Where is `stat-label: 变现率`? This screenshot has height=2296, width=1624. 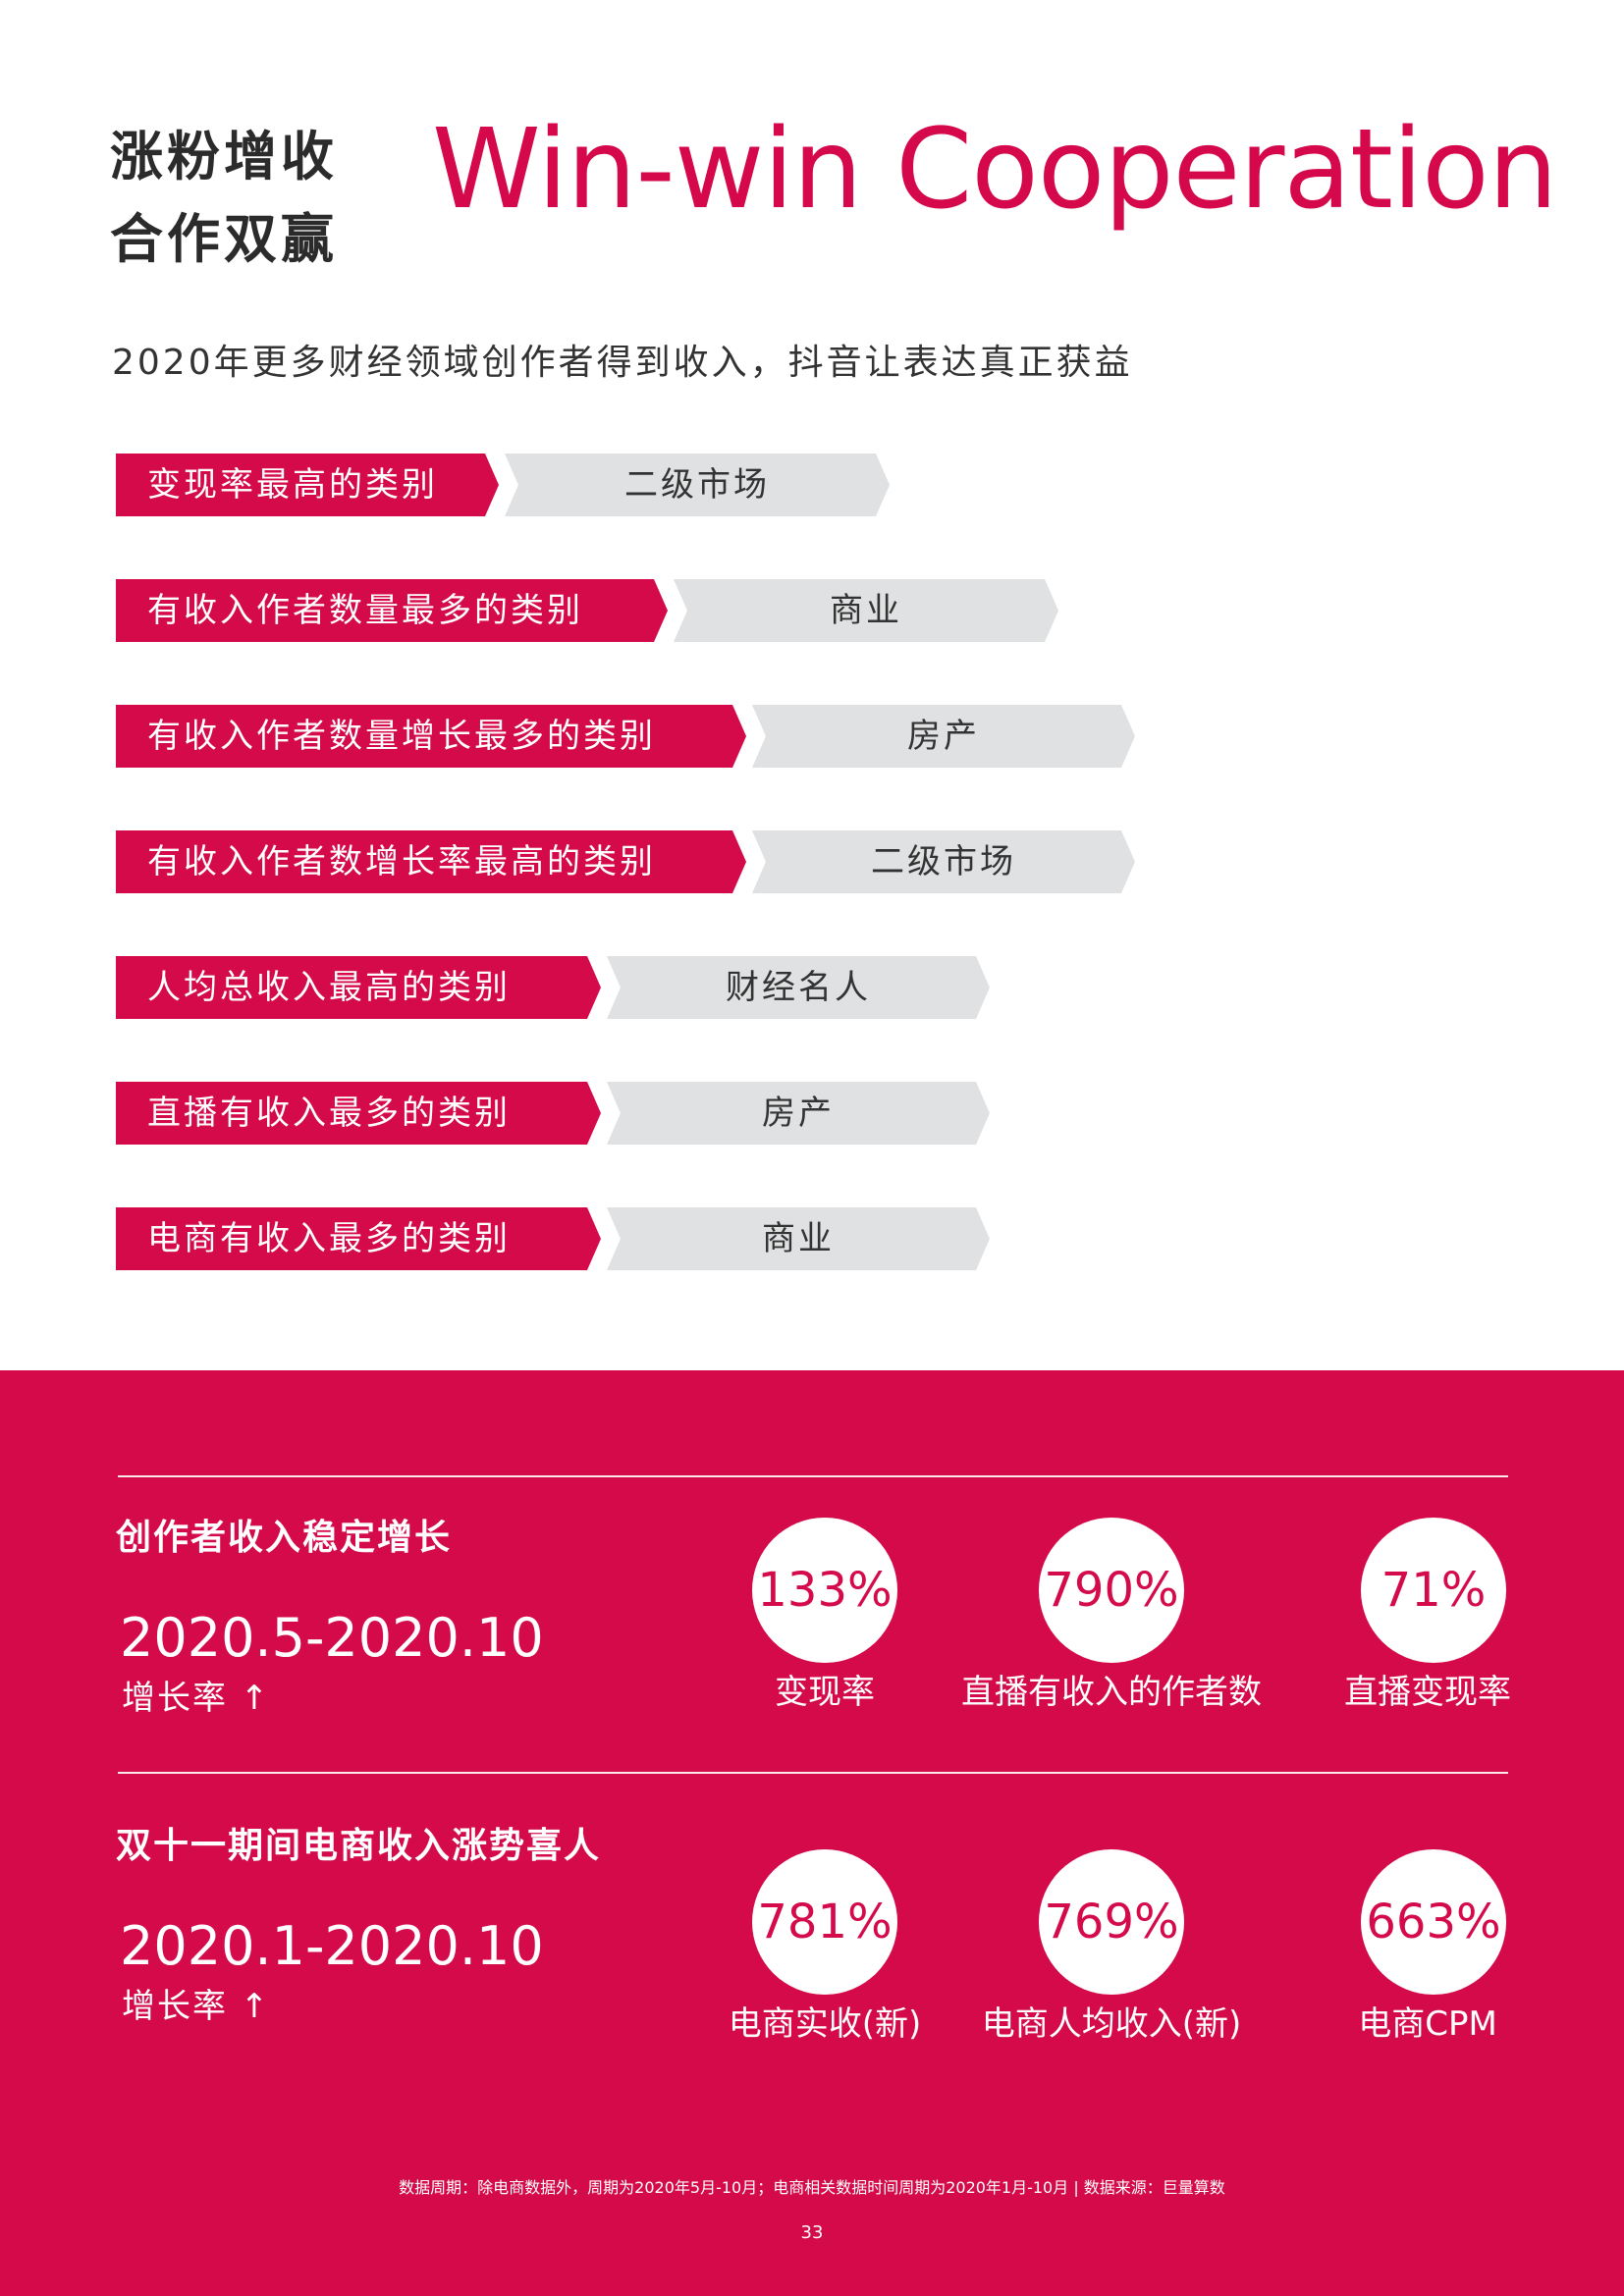
stat-label: 变现率 is located at coordinates (825, 1692).